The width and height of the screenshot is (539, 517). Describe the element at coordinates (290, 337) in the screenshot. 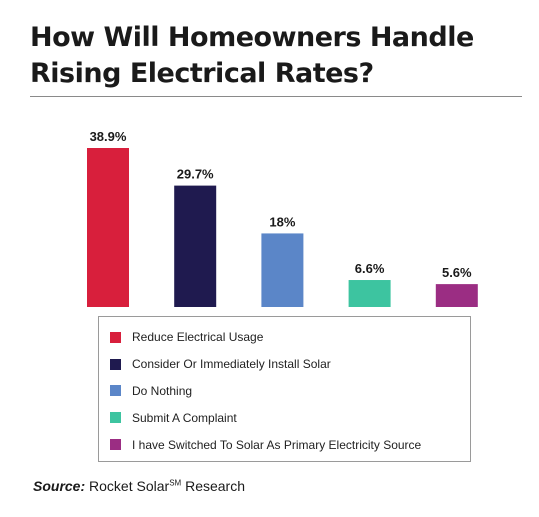

I see `legend-item-1: Reduce Electrical Usage` at that location.